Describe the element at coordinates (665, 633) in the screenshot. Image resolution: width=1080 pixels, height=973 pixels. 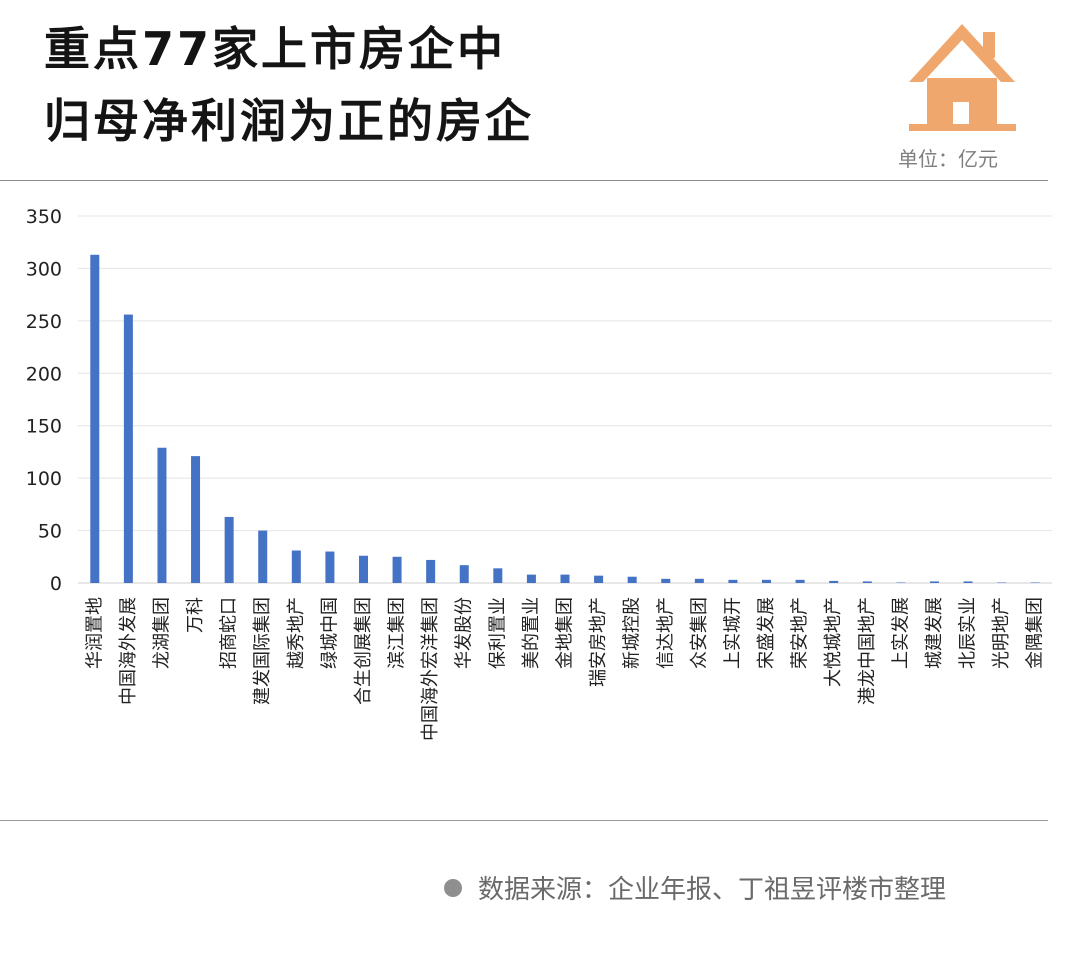
I see `x-tick-label: 信达地产` at that location.